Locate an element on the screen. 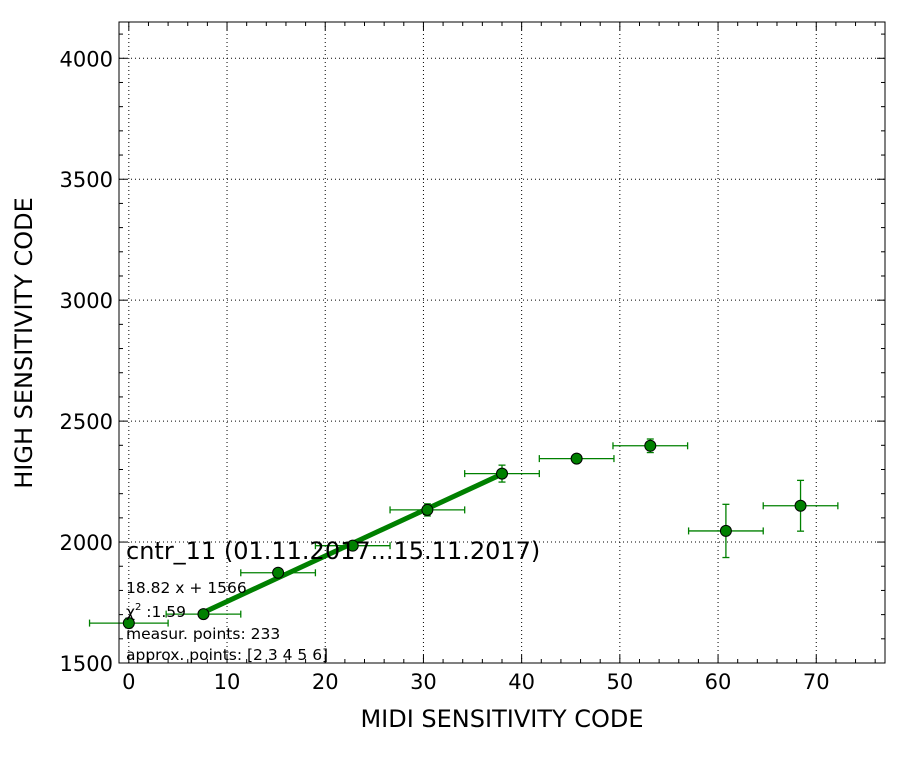 This screenshot has width=912, height=762. x-tick-label: 50 is located at coordinates (619, 682).